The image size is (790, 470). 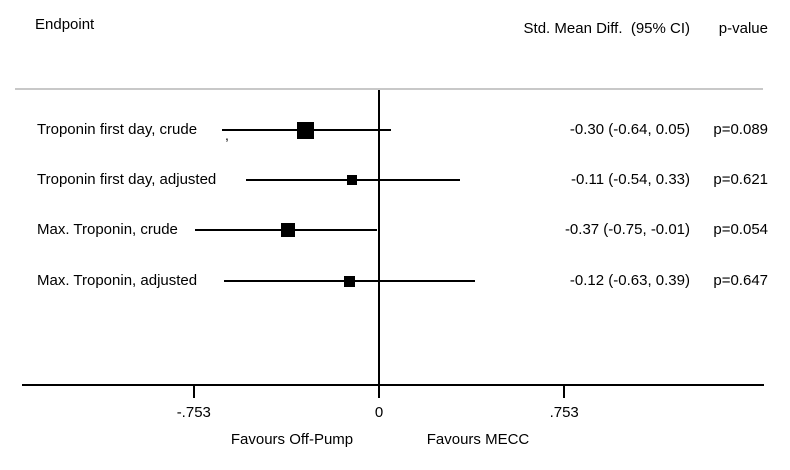 I want to click on row-estimate-ci-text: -0.30 (-0.64, 0.05), so click(x=629, y=129).